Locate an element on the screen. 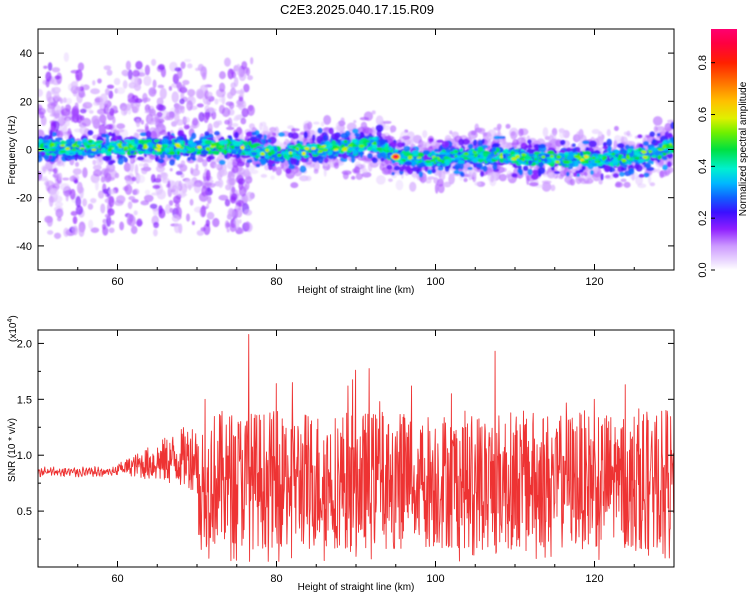 This screenshot has width=750, height=600. snr-x-tick-label: 60 is located at coordinates (117, 579).